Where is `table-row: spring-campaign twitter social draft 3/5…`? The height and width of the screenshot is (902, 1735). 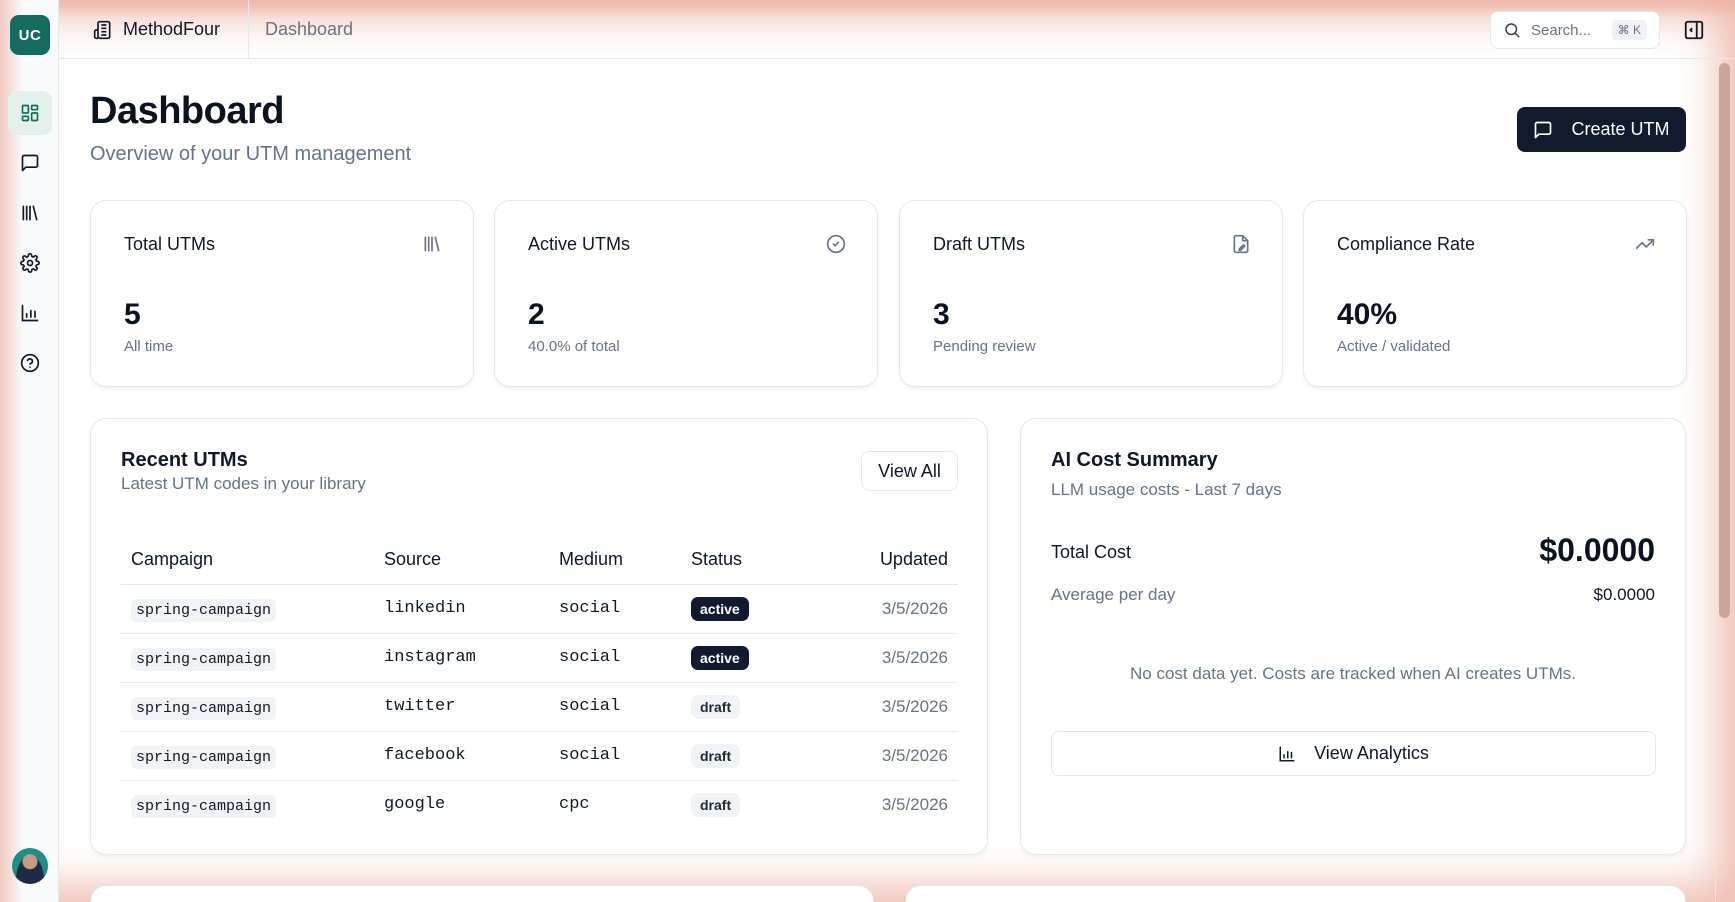 table-row: spring-campaign twitter social draft 3/5… is located at coordinates (539, 707).